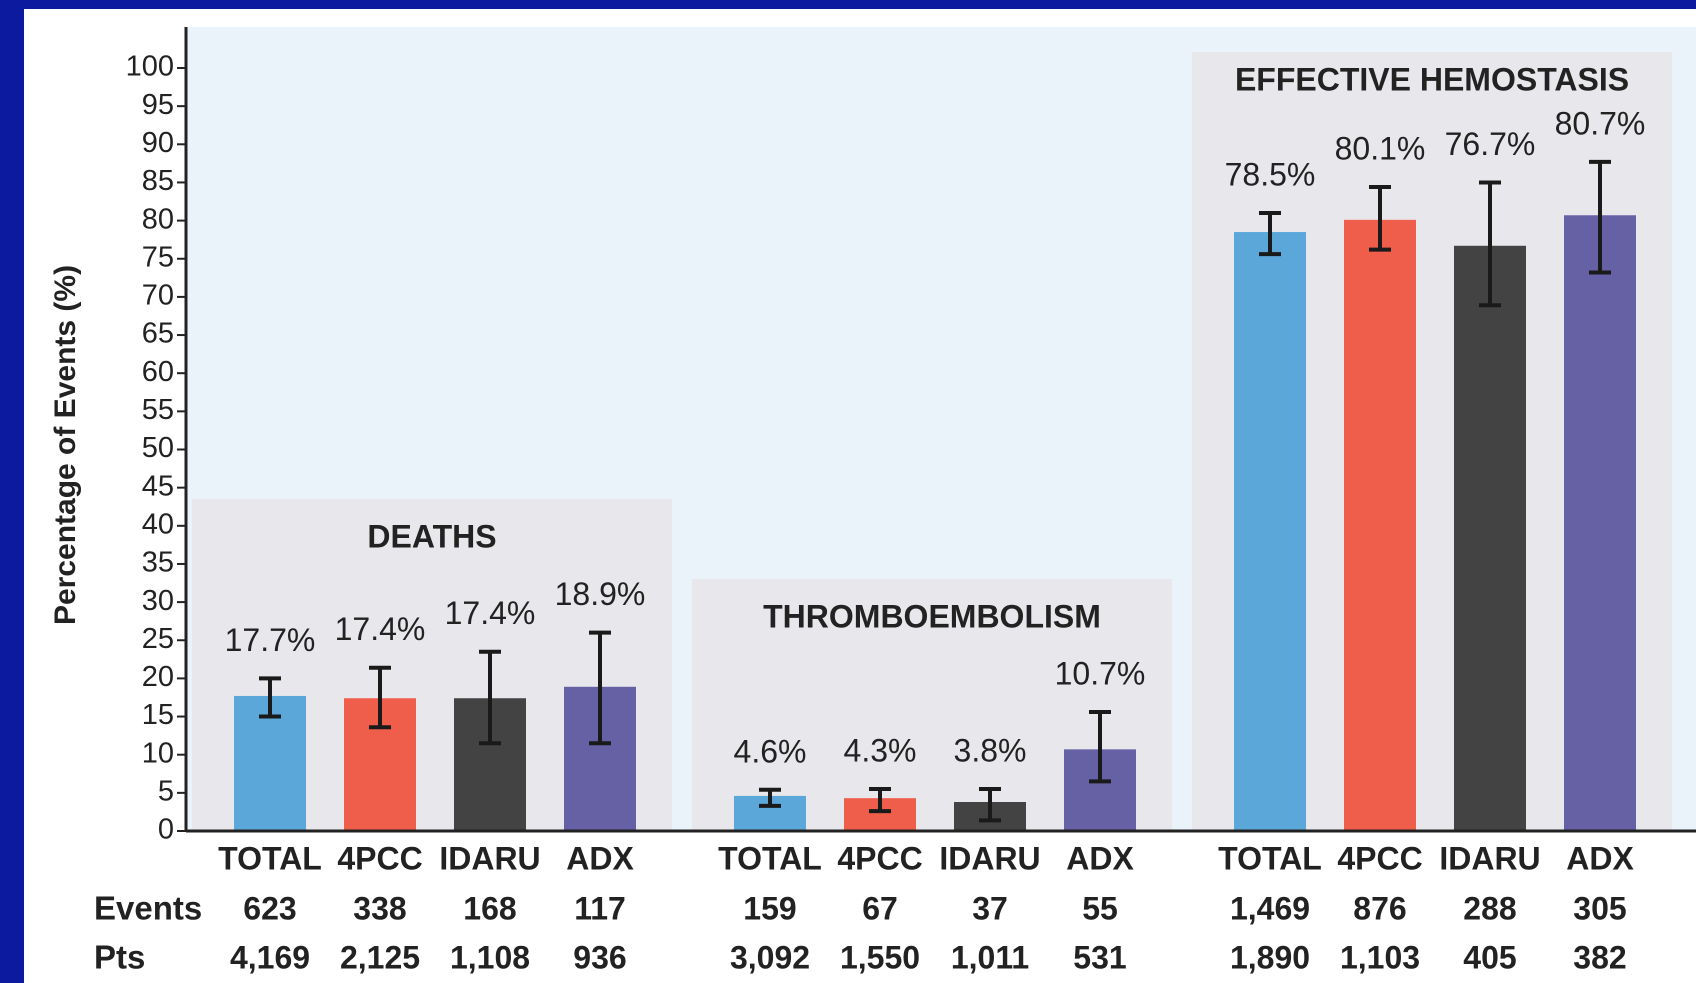 This screenshot has width=1696, height=983. What do you see at coordinates (1600, 123) in the screenshot?
I see `value-label: 80.7%` at bounding box center [1600, 123].